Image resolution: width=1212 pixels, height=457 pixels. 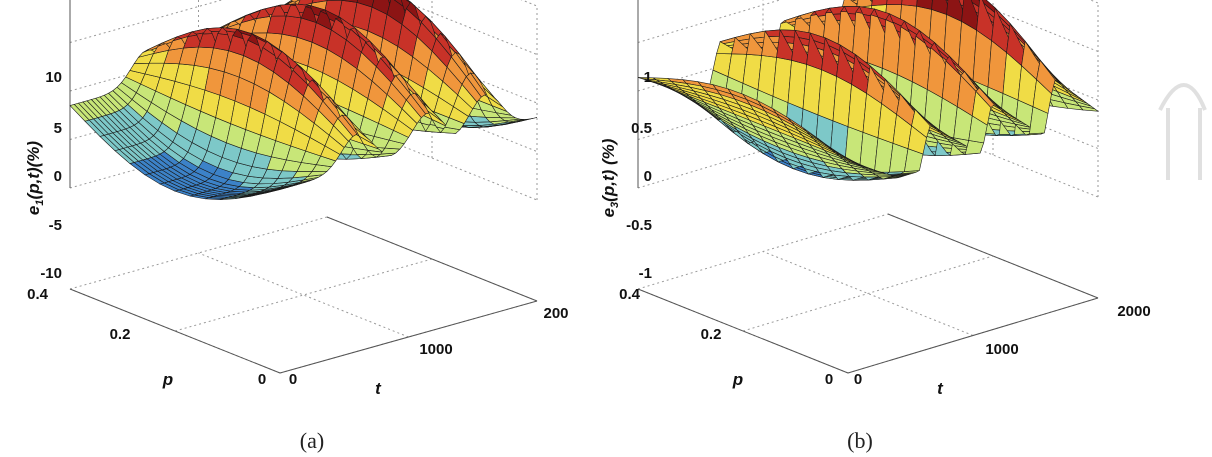 I want to click on panel-b-z-label: e3(p,t) (%), so click(x=610, y=177).